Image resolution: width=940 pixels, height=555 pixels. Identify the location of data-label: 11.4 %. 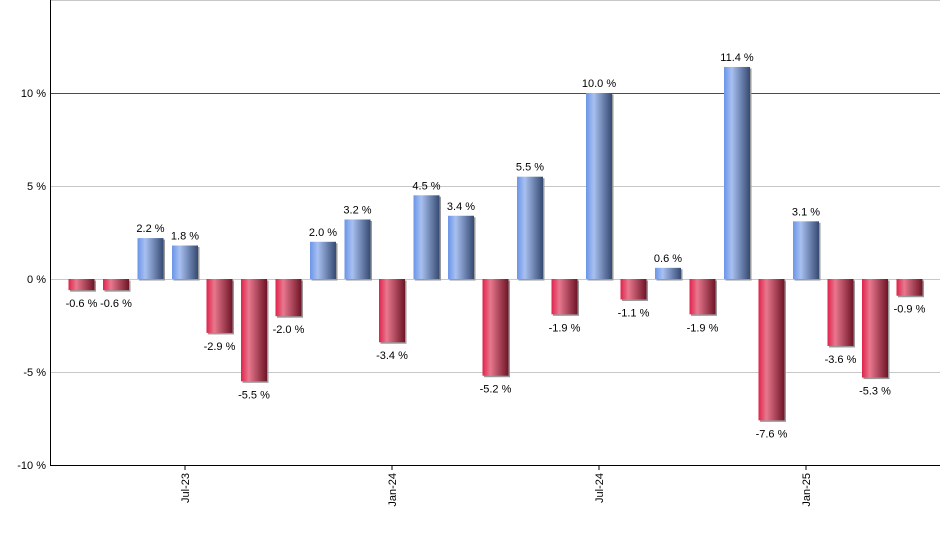
(737, 58).